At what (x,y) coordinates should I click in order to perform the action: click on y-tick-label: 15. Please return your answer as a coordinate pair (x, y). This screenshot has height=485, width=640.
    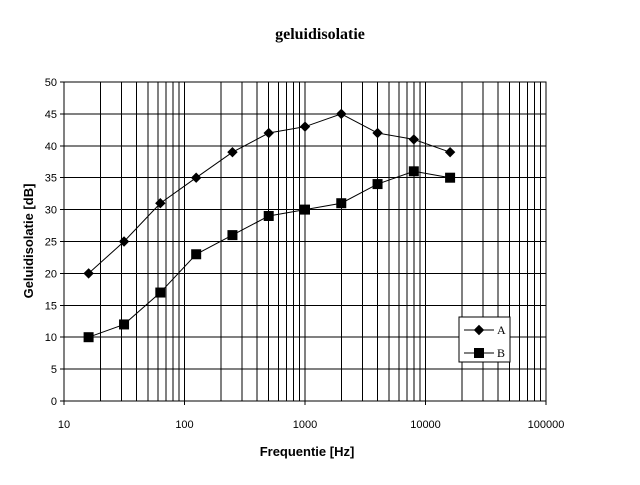
    Looking at the image, I should click on (51, 306).